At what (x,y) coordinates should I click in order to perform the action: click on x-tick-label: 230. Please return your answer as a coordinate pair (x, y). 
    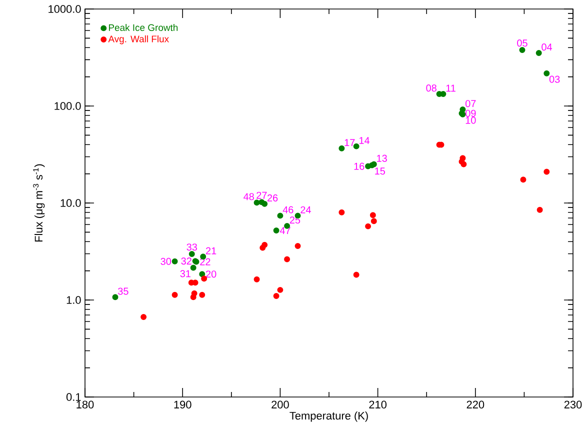
    Looking at the image, I should click on (573, 404).